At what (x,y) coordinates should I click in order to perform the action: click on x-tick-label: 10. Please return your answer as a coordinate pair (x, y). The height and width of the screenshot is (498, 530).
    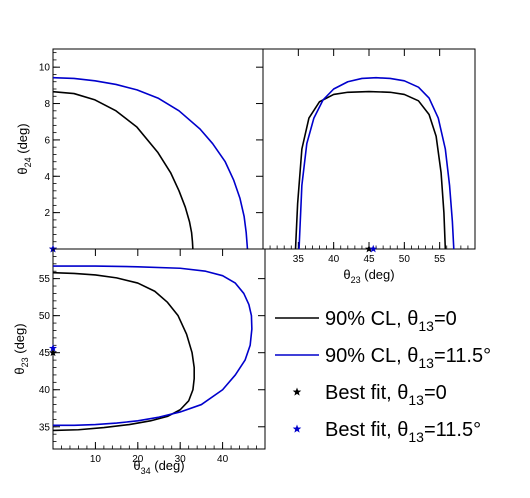
    Looking at the image, I should click on (96, 459).